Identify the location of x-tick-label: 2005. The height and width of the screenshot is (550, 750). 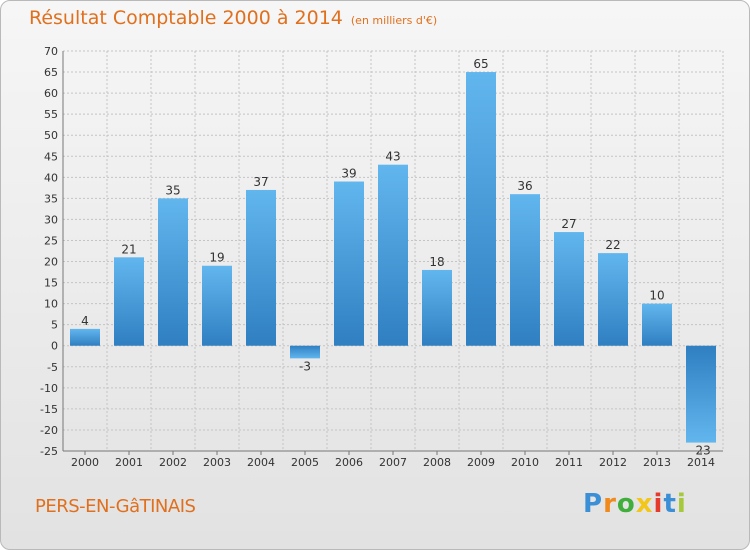
(305, 462).